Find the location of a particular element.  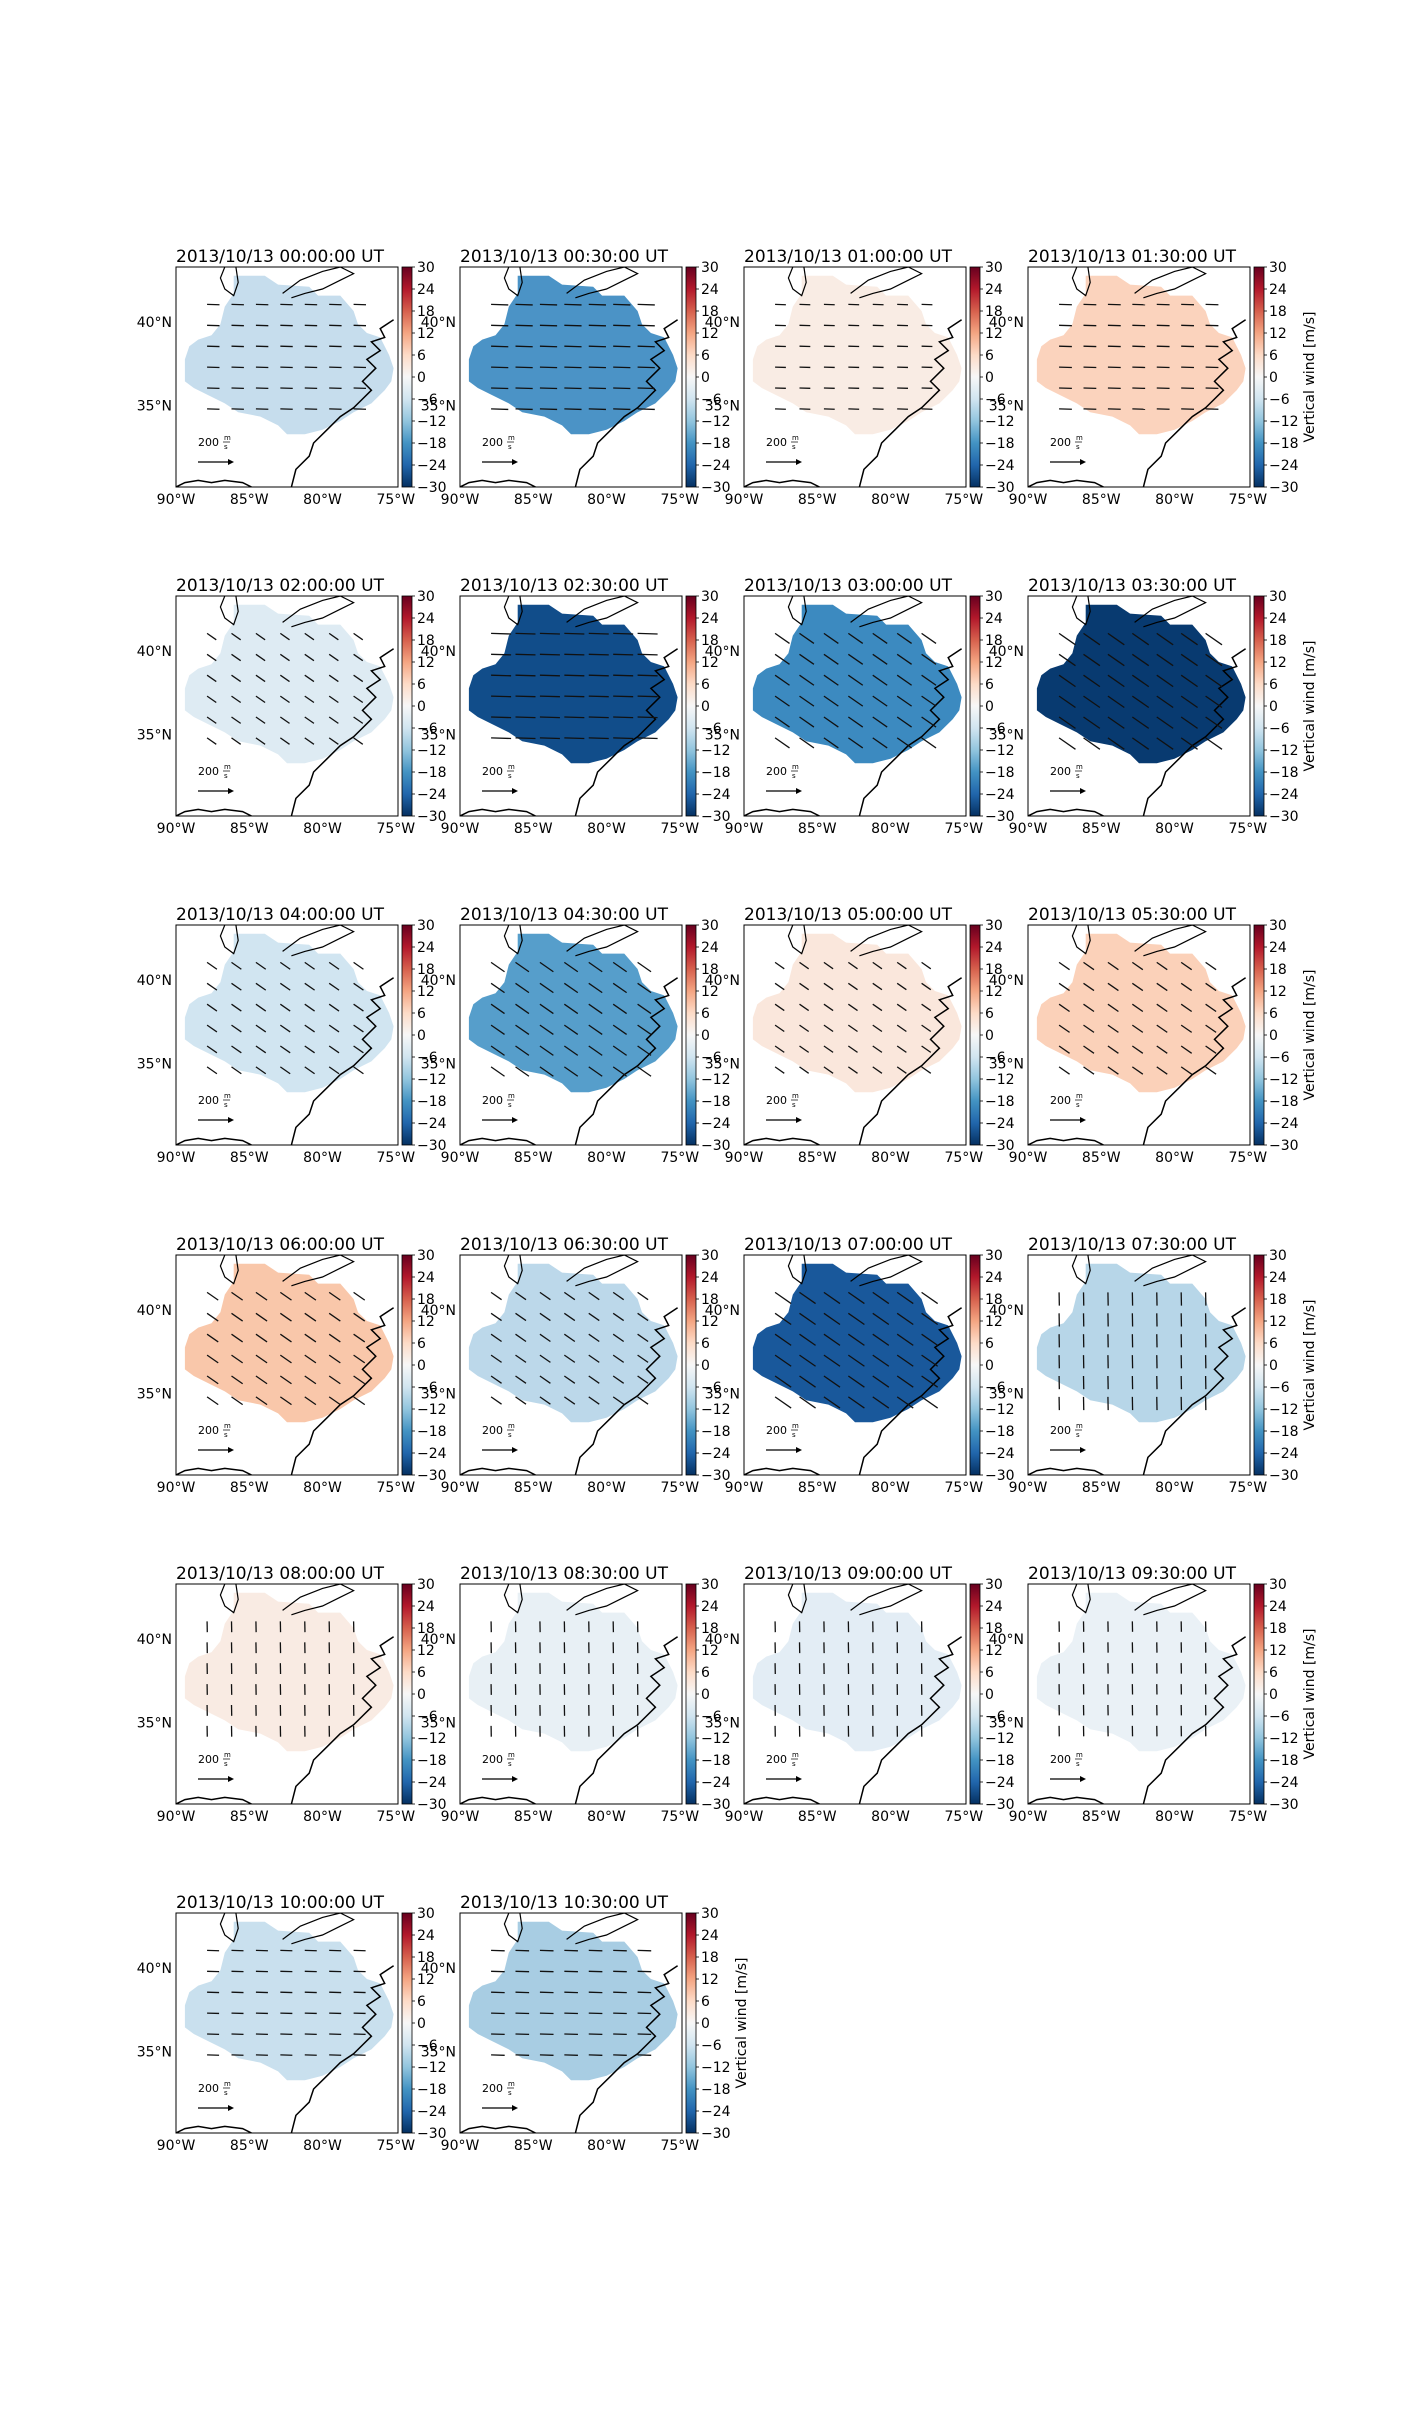

map-contents: 200 ms is located at coordinates (853, 706).